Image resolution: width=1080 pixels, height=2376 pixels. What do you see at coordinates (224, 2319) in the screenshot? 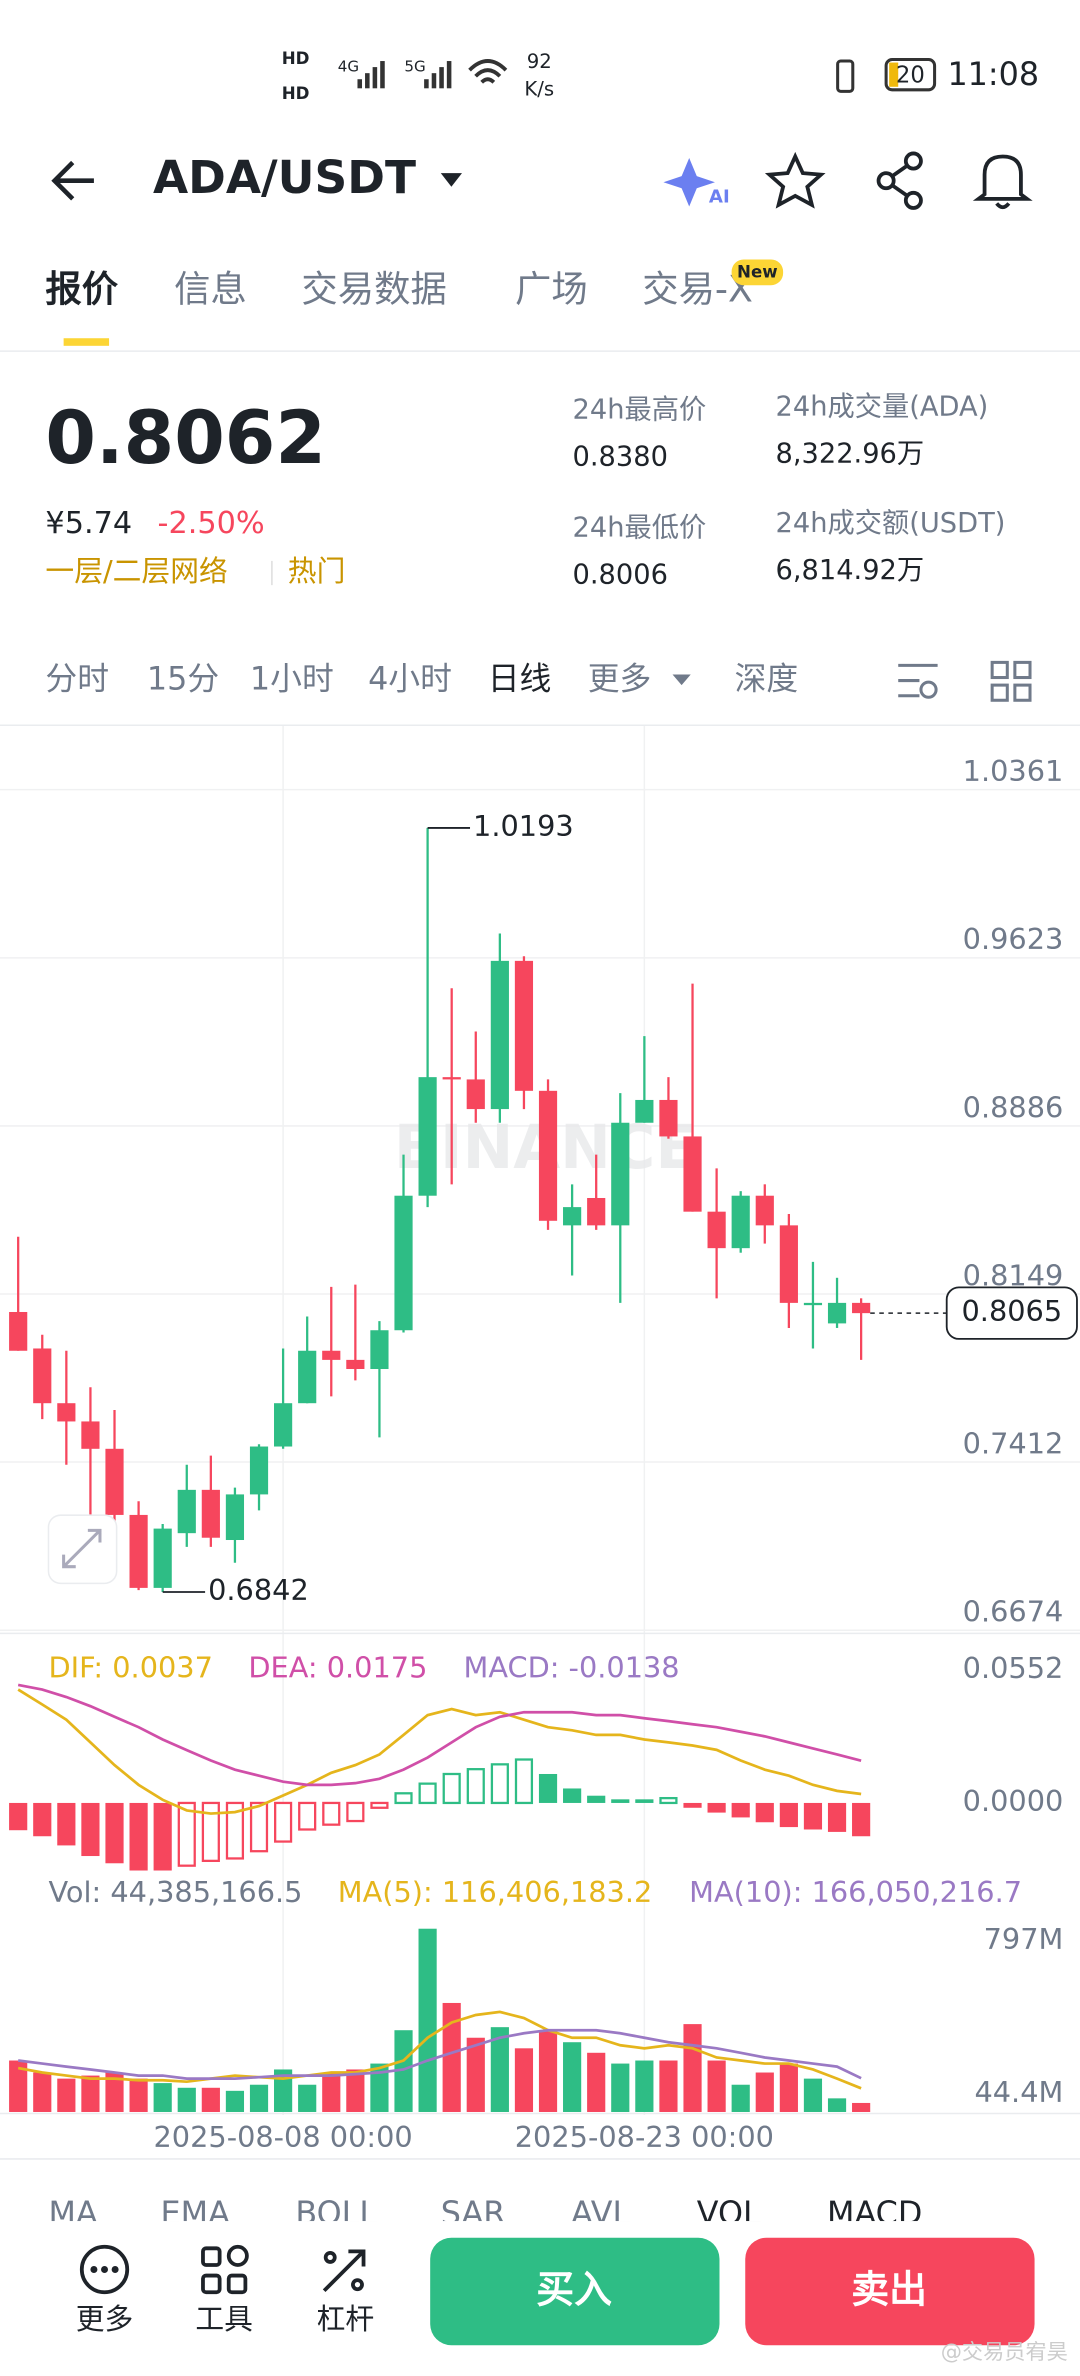
I see `tool-label: 工具` at bounding box center [224, 2319].